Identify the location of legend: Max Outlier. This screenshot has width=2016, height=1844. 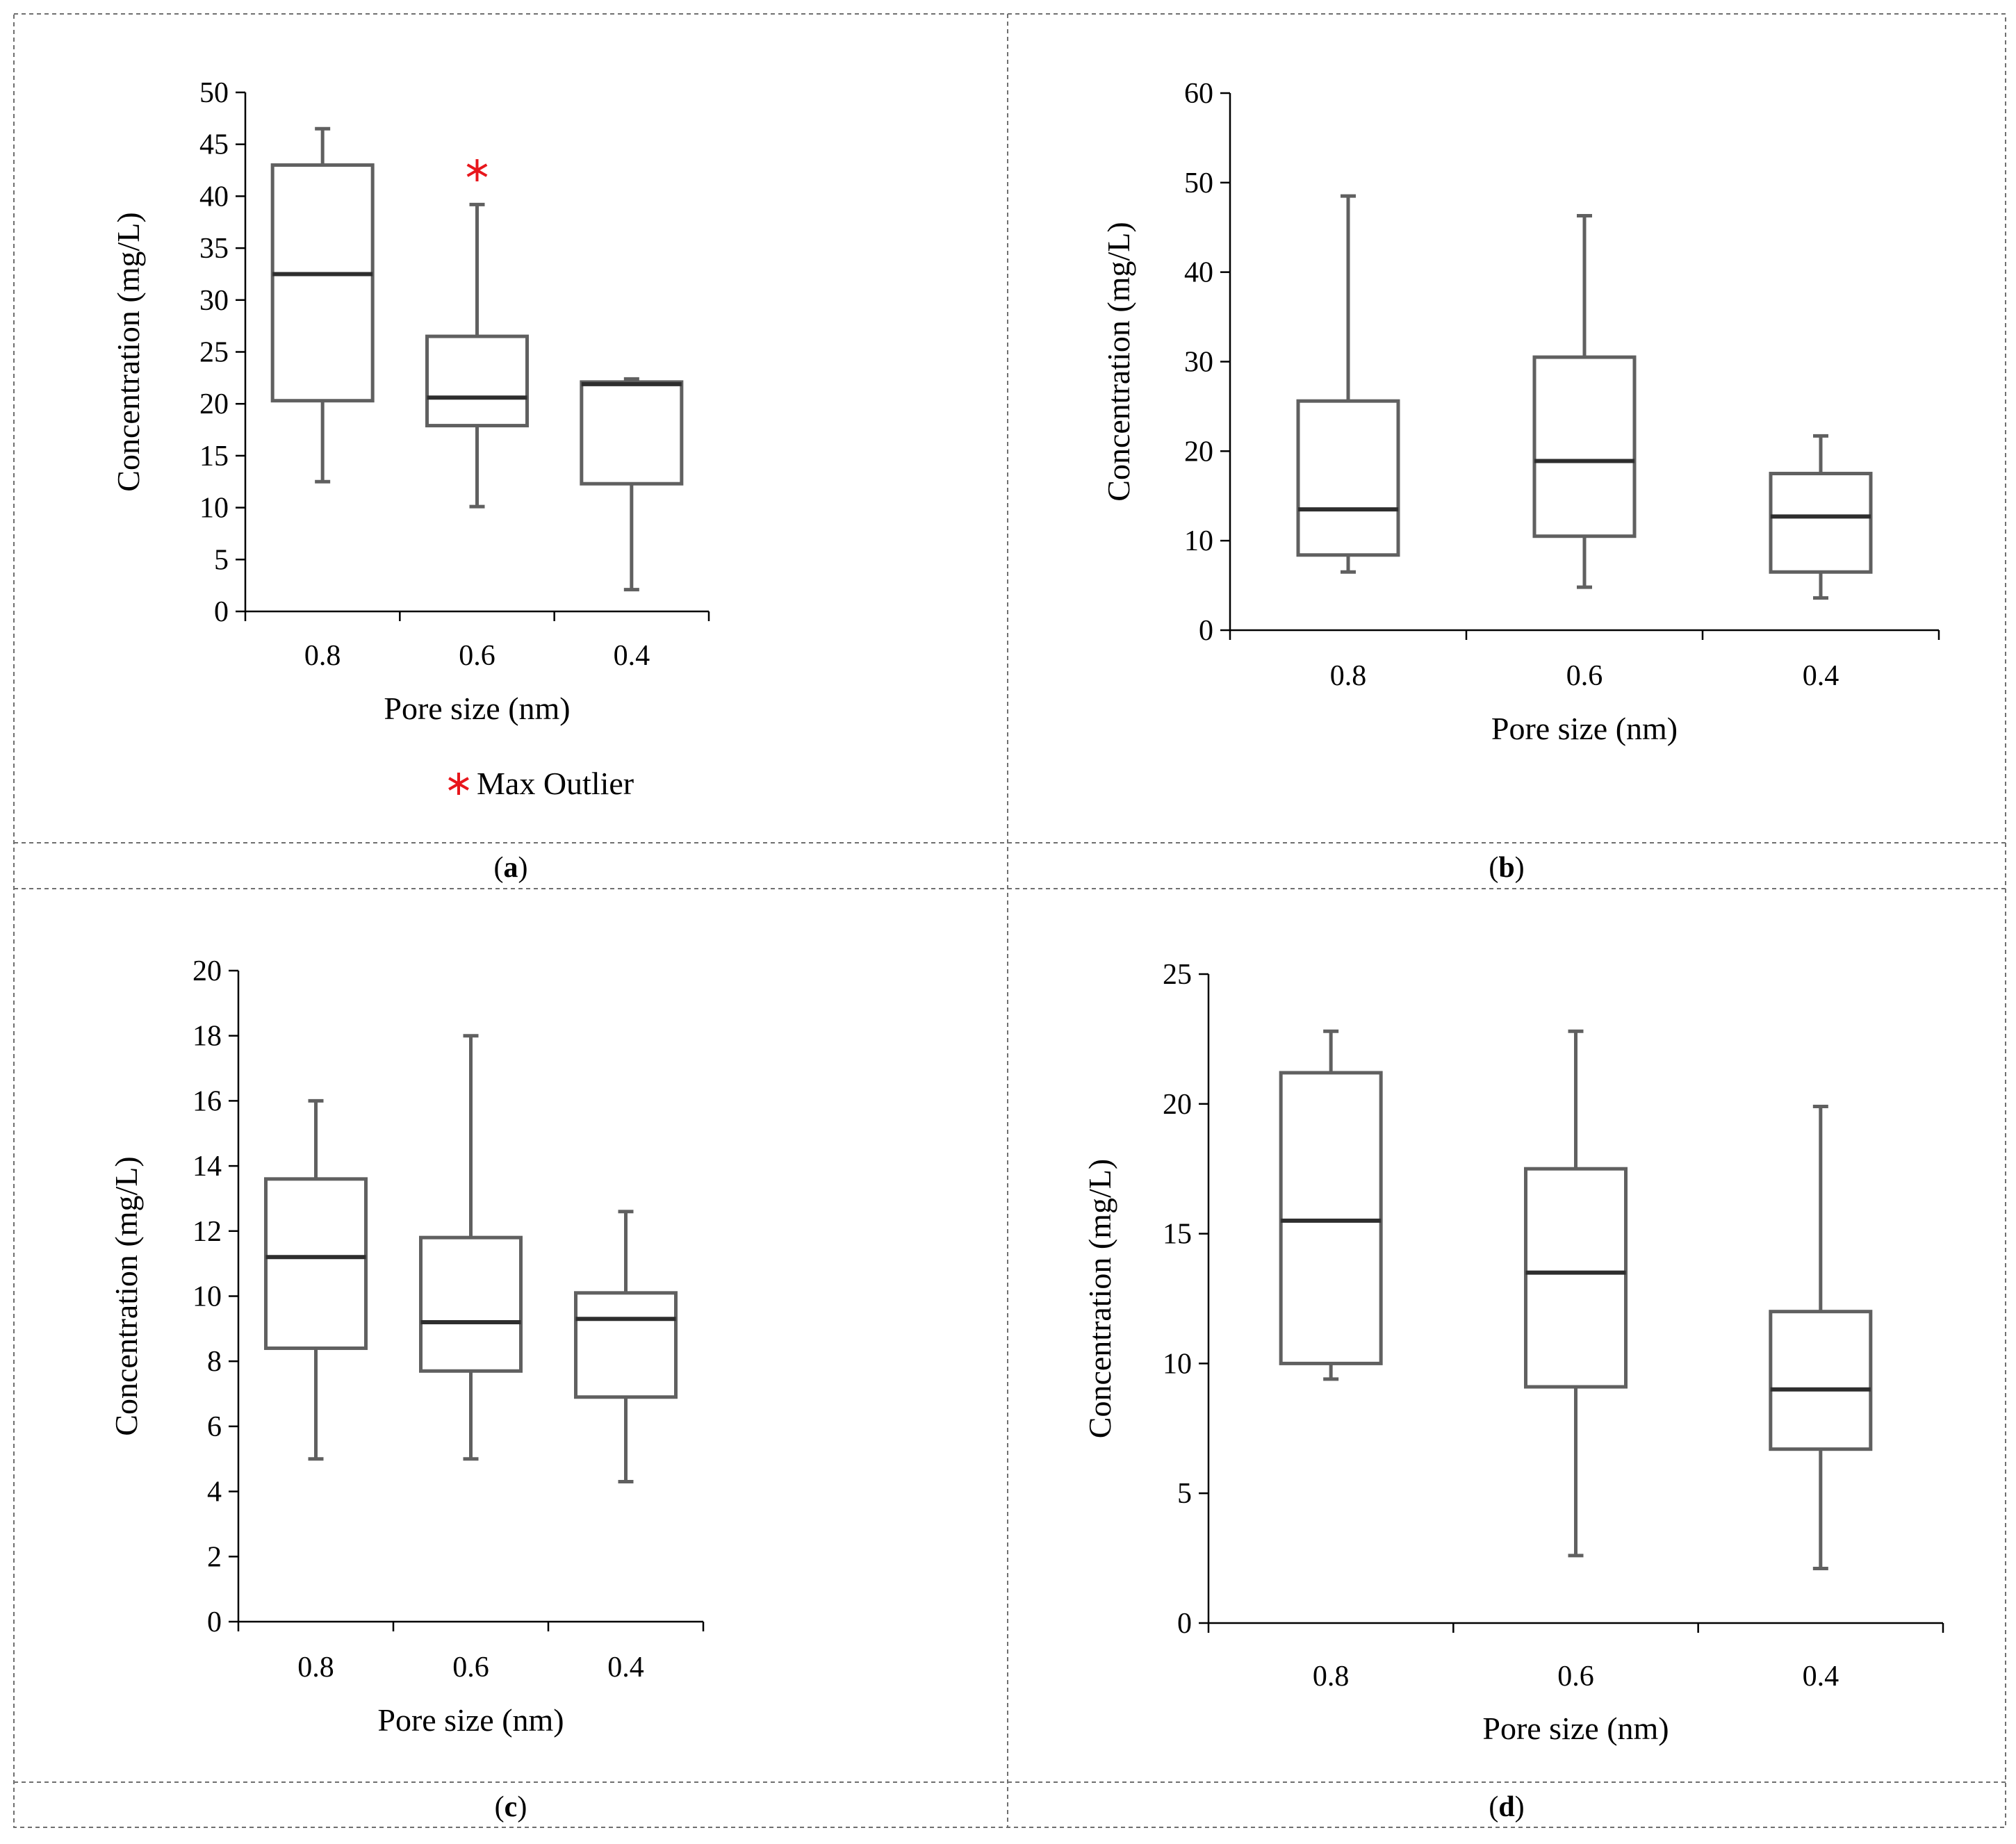
(541, 783).